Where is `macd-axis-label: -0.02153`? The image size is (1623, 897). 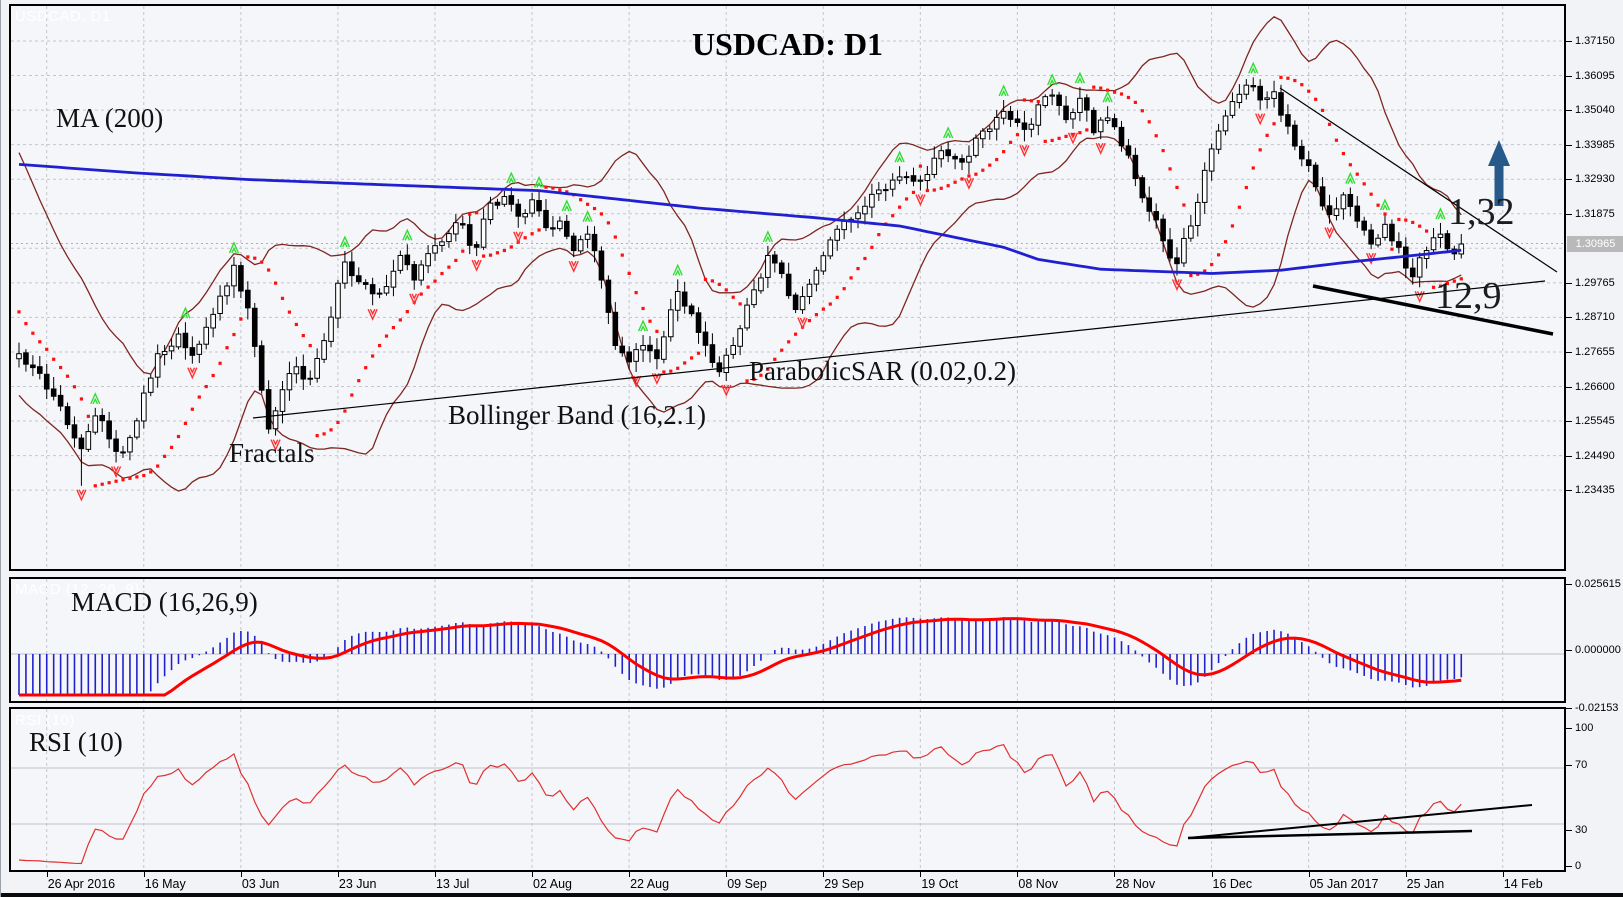
macd-axis-label: -0.02153 is located at coordinates (1597, 708).